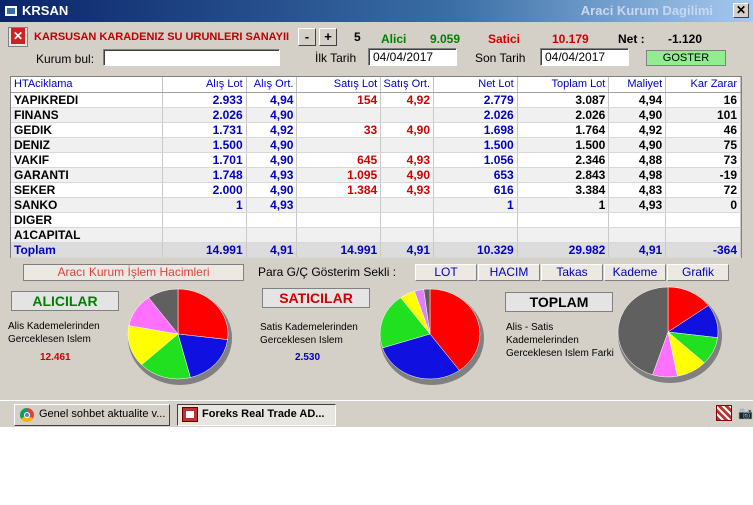 The image size is (753, 505). Describe the element at coordinates (703, 250) in the screenshot. I see `total-cell: -364` at that location.